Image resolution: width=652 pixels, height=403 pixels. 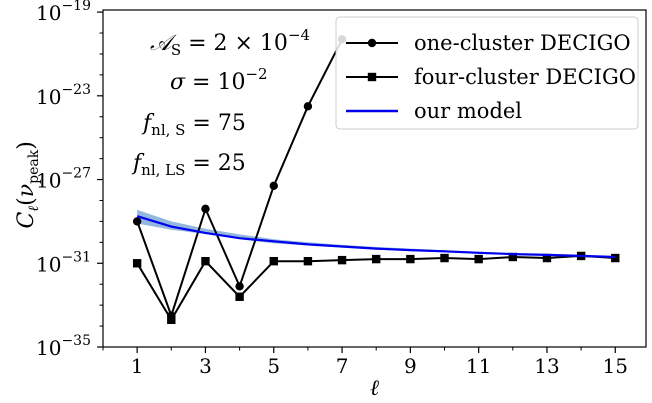 What do you see at coordinates (342, 366) in the screenshot?
I see `x-tick-label: 7` at bounding box center [342, 366].